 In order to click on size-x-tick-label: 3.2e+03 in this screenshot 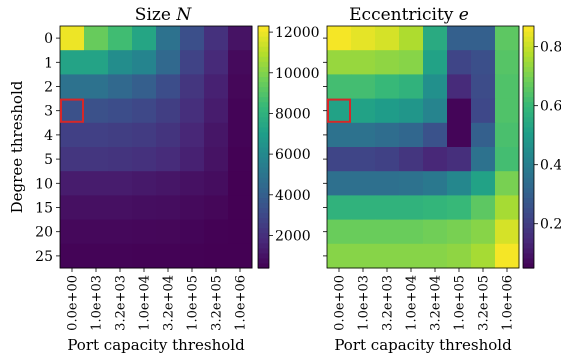, I will do `click(121, 303)`.